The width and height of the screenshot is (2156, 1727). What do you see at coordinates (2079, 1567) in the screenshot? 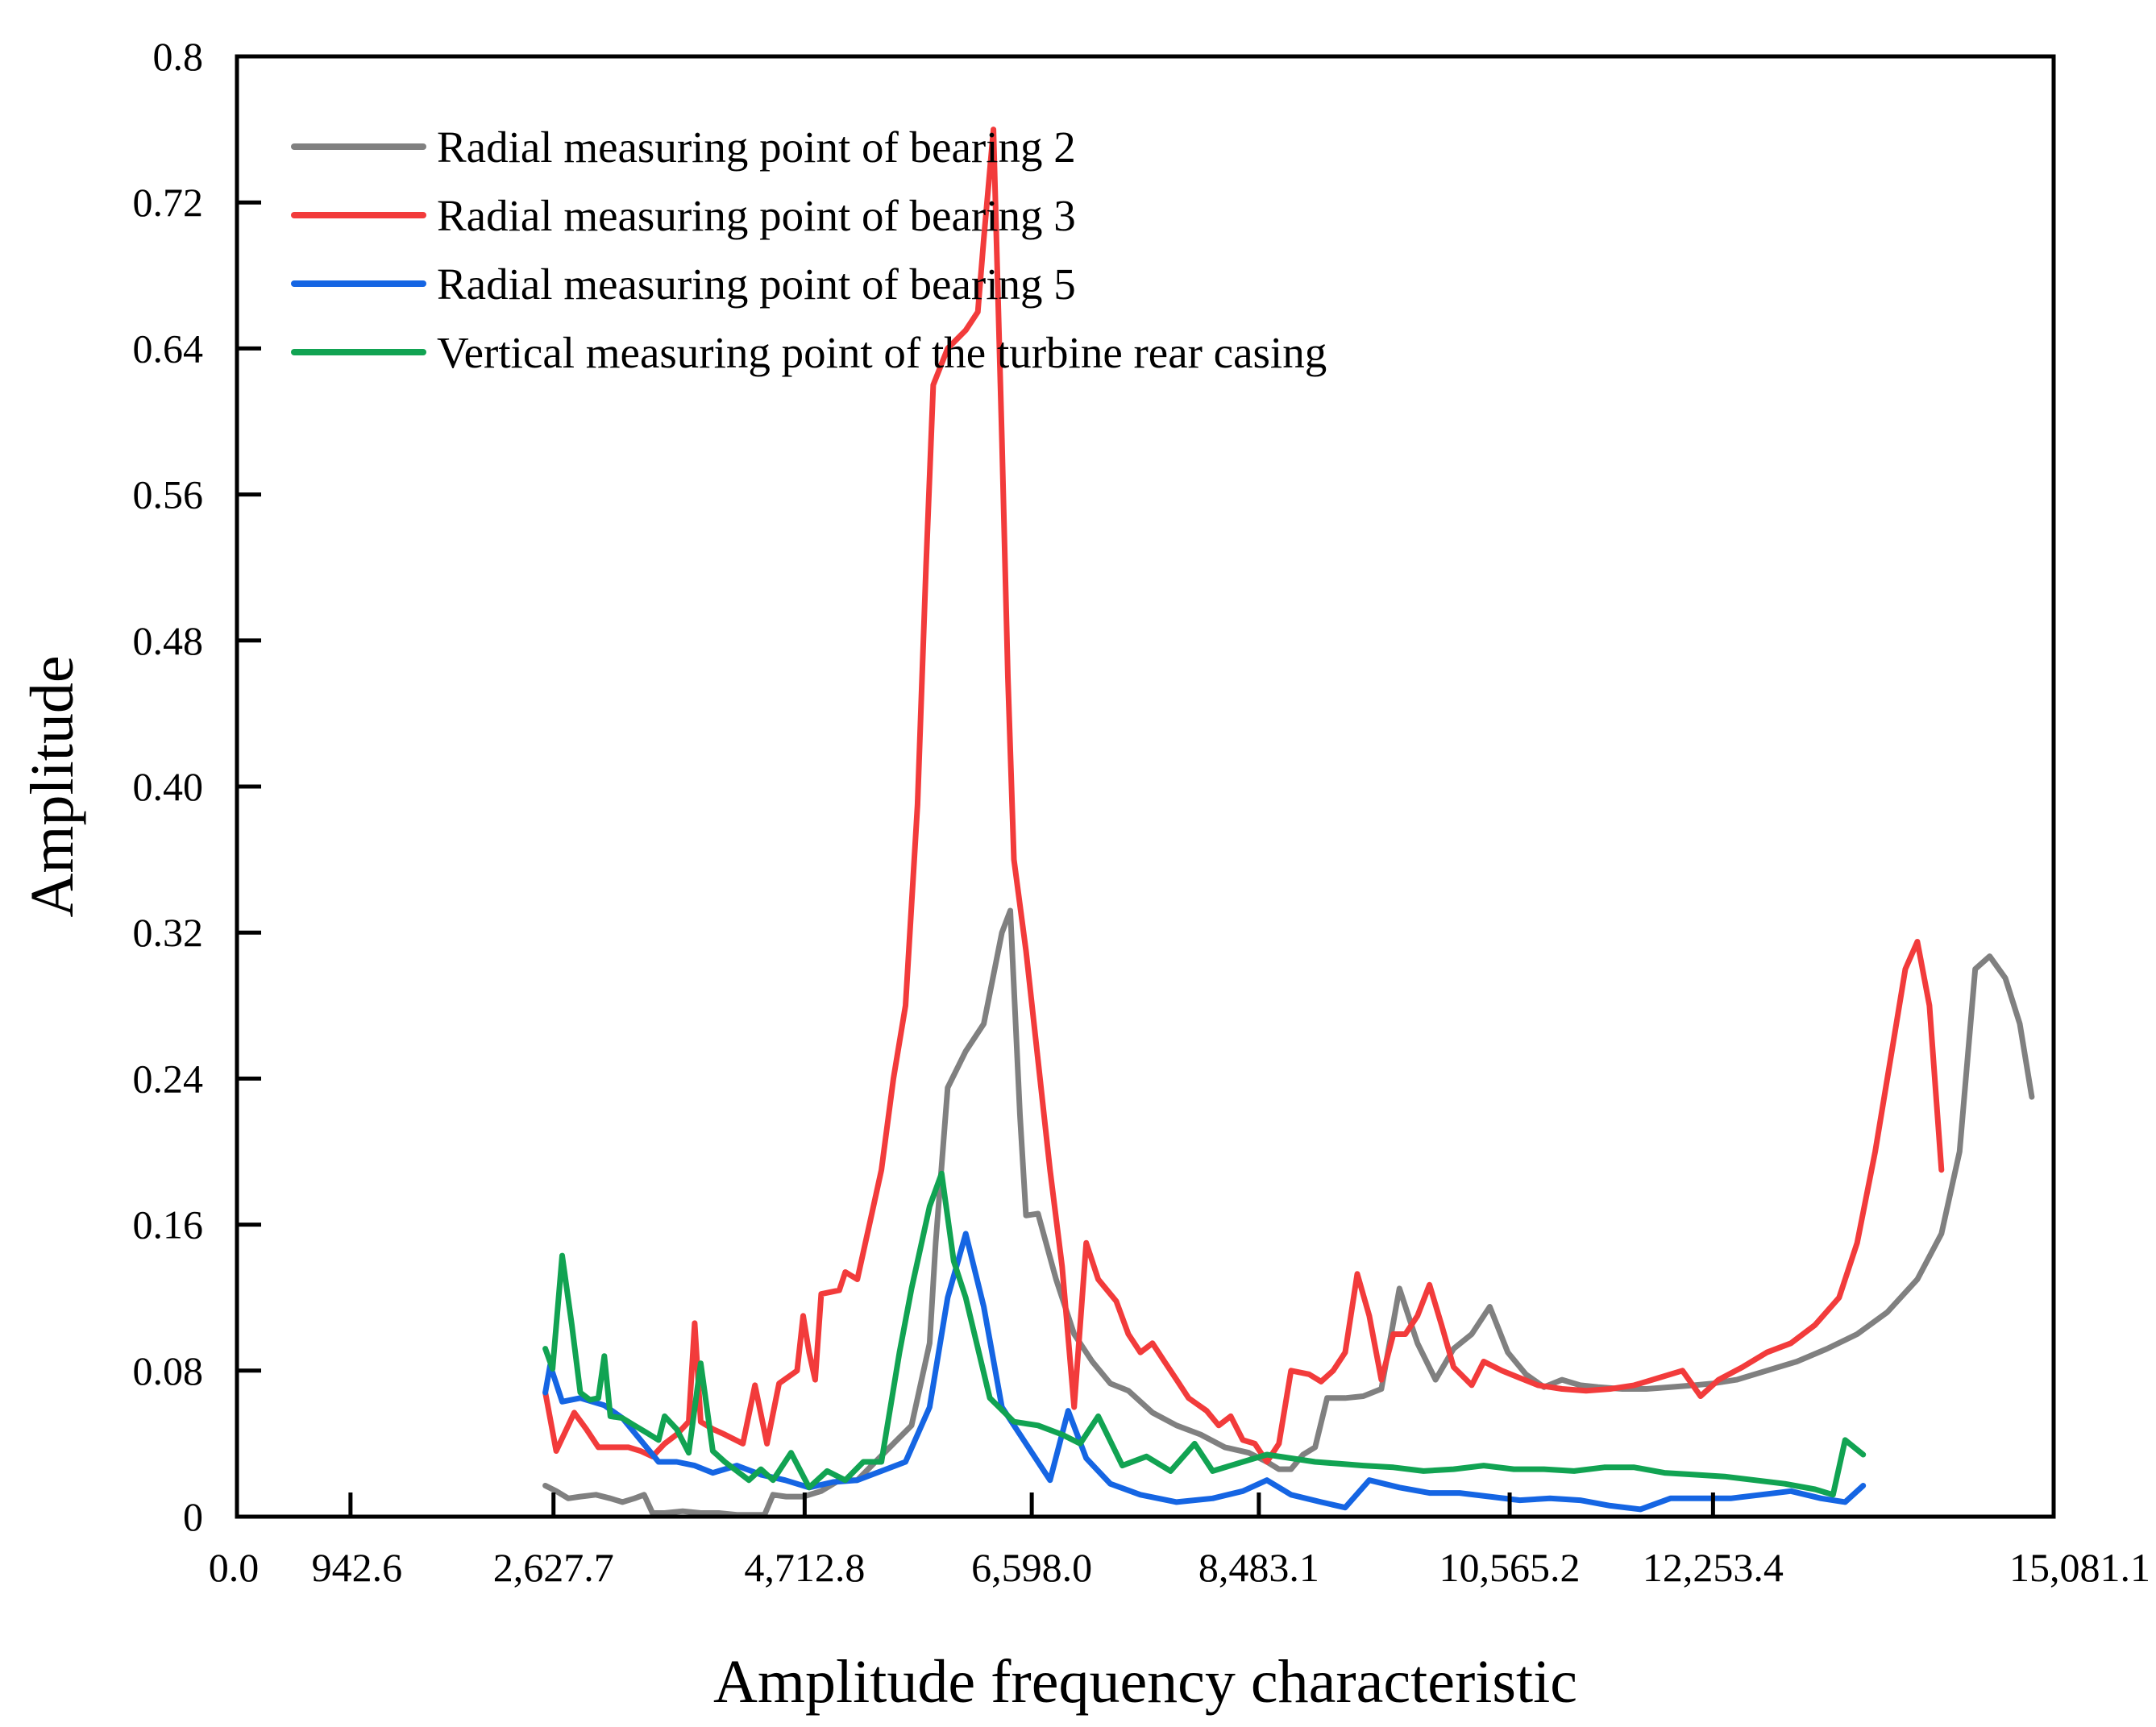
I see `x-tick-label: 15,081.1` at bounding box center [2079, 1567].